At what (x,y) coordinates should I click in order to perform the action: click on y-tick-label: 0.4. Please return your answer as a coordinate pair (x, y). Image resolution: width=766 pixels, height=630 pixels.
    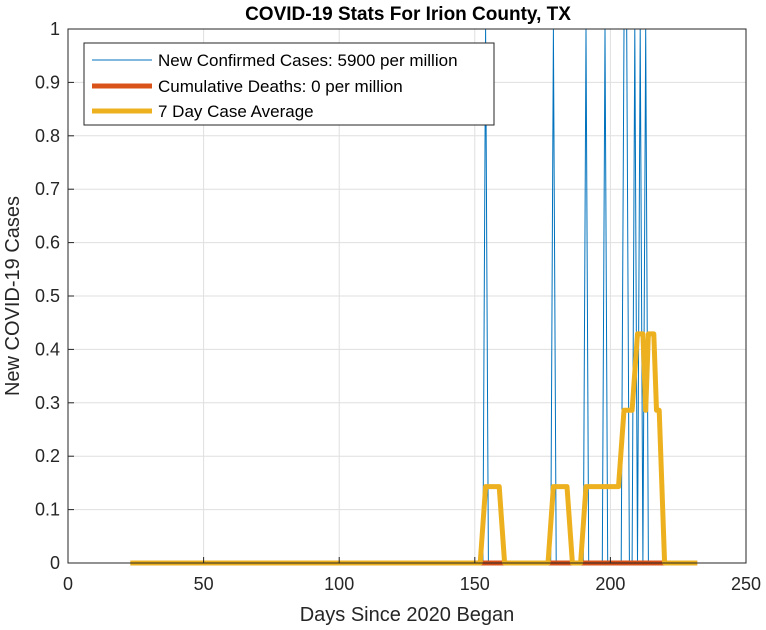
    Looking at the image, I should click on (47, 349).